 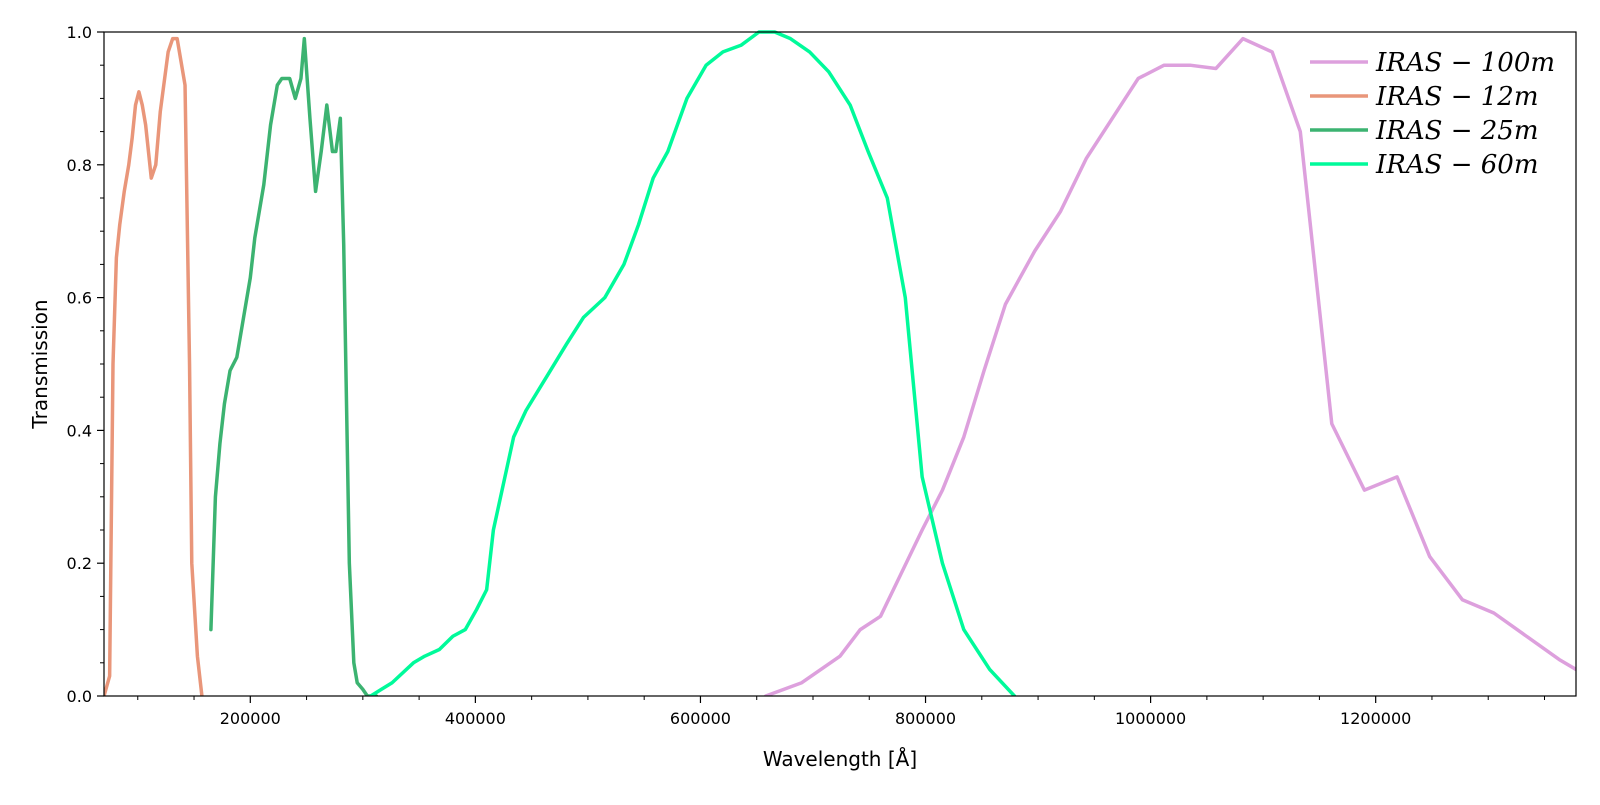 I want to click on x-axis-label: Wavelength [Å], so click(x=840, y=759).